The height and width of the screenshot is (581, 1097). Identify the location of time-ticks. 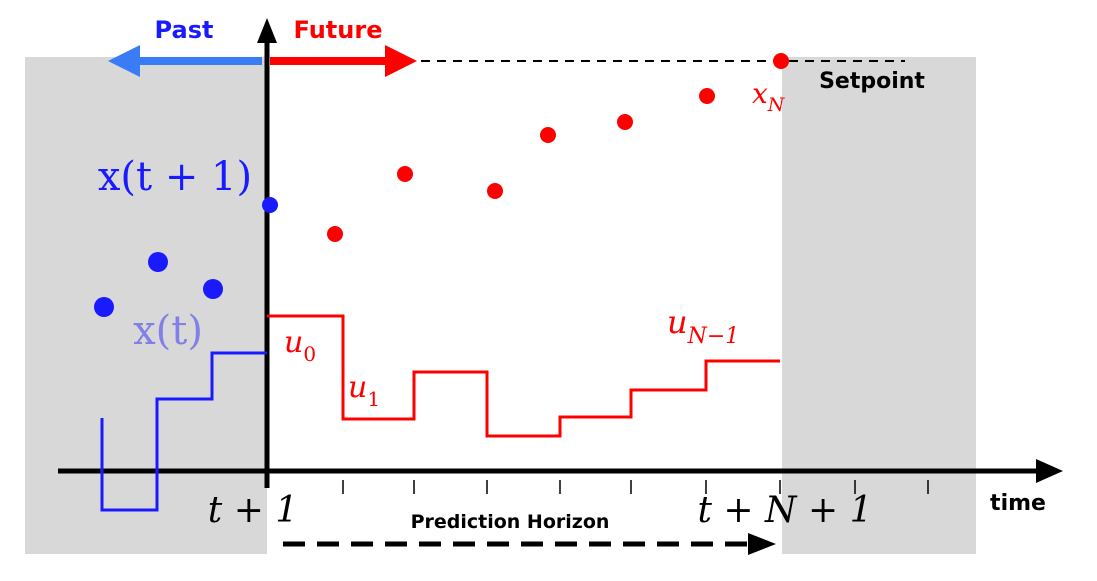
(635, 487).